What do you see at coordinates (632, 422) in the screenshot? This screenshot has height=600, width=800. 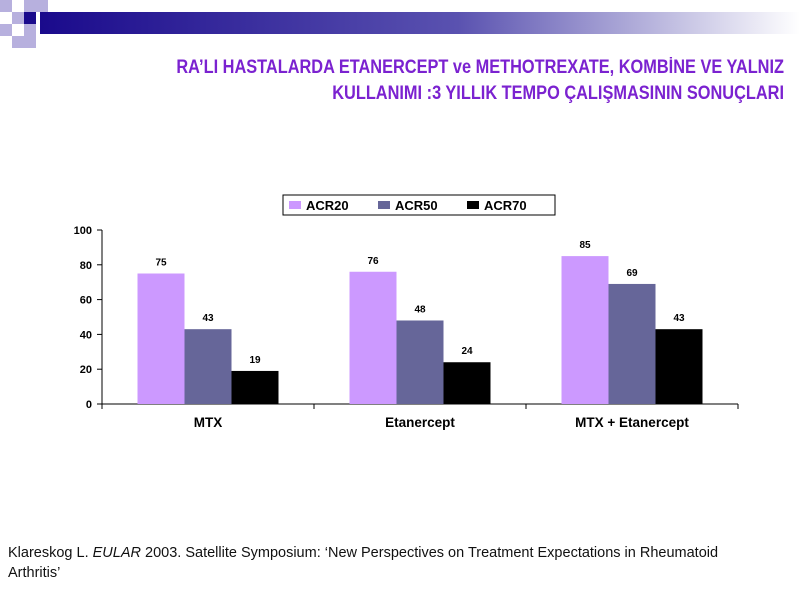 I see `x-tick-label: MTX + Etanercept` at bounding box center [632, 422].